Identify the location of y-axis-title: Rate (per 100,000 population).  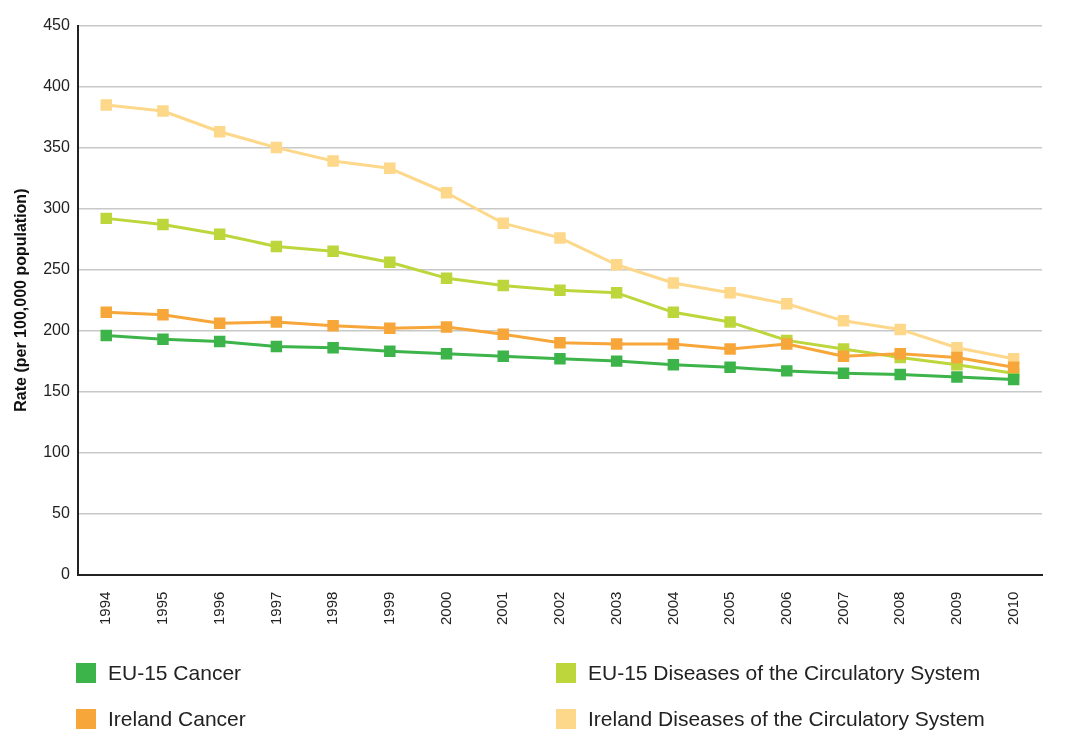
(21, 300).